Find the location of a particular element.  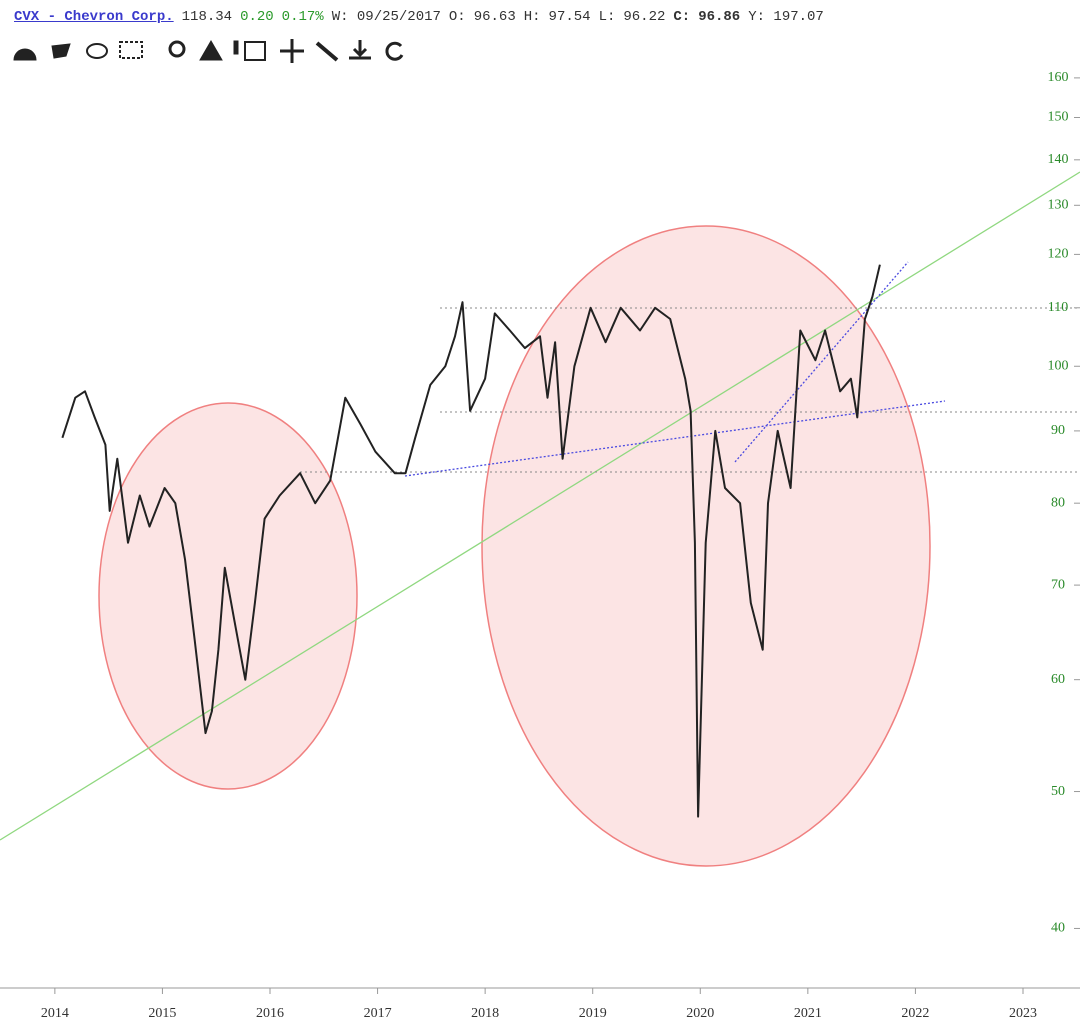

low: 96.22 is located at coordinates (644, 17).